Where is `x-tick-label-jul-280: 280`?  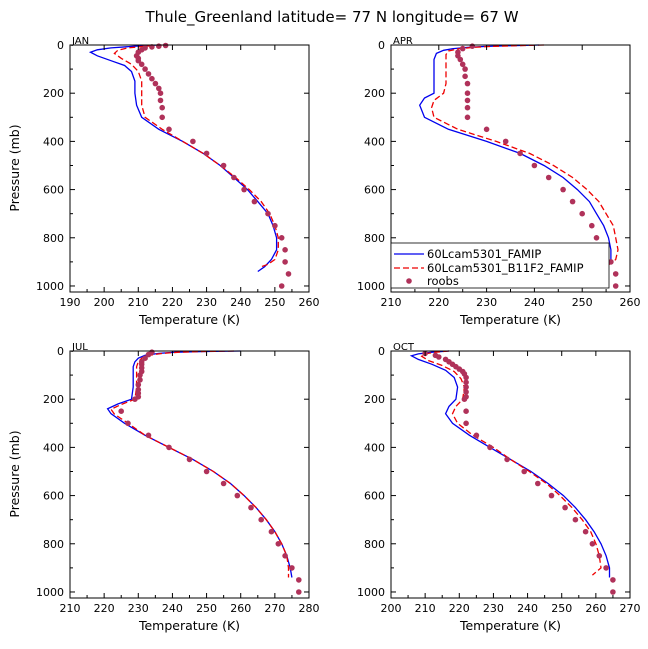 x-tick-label-jul-280: 280 is located at coordinates (309, 608).